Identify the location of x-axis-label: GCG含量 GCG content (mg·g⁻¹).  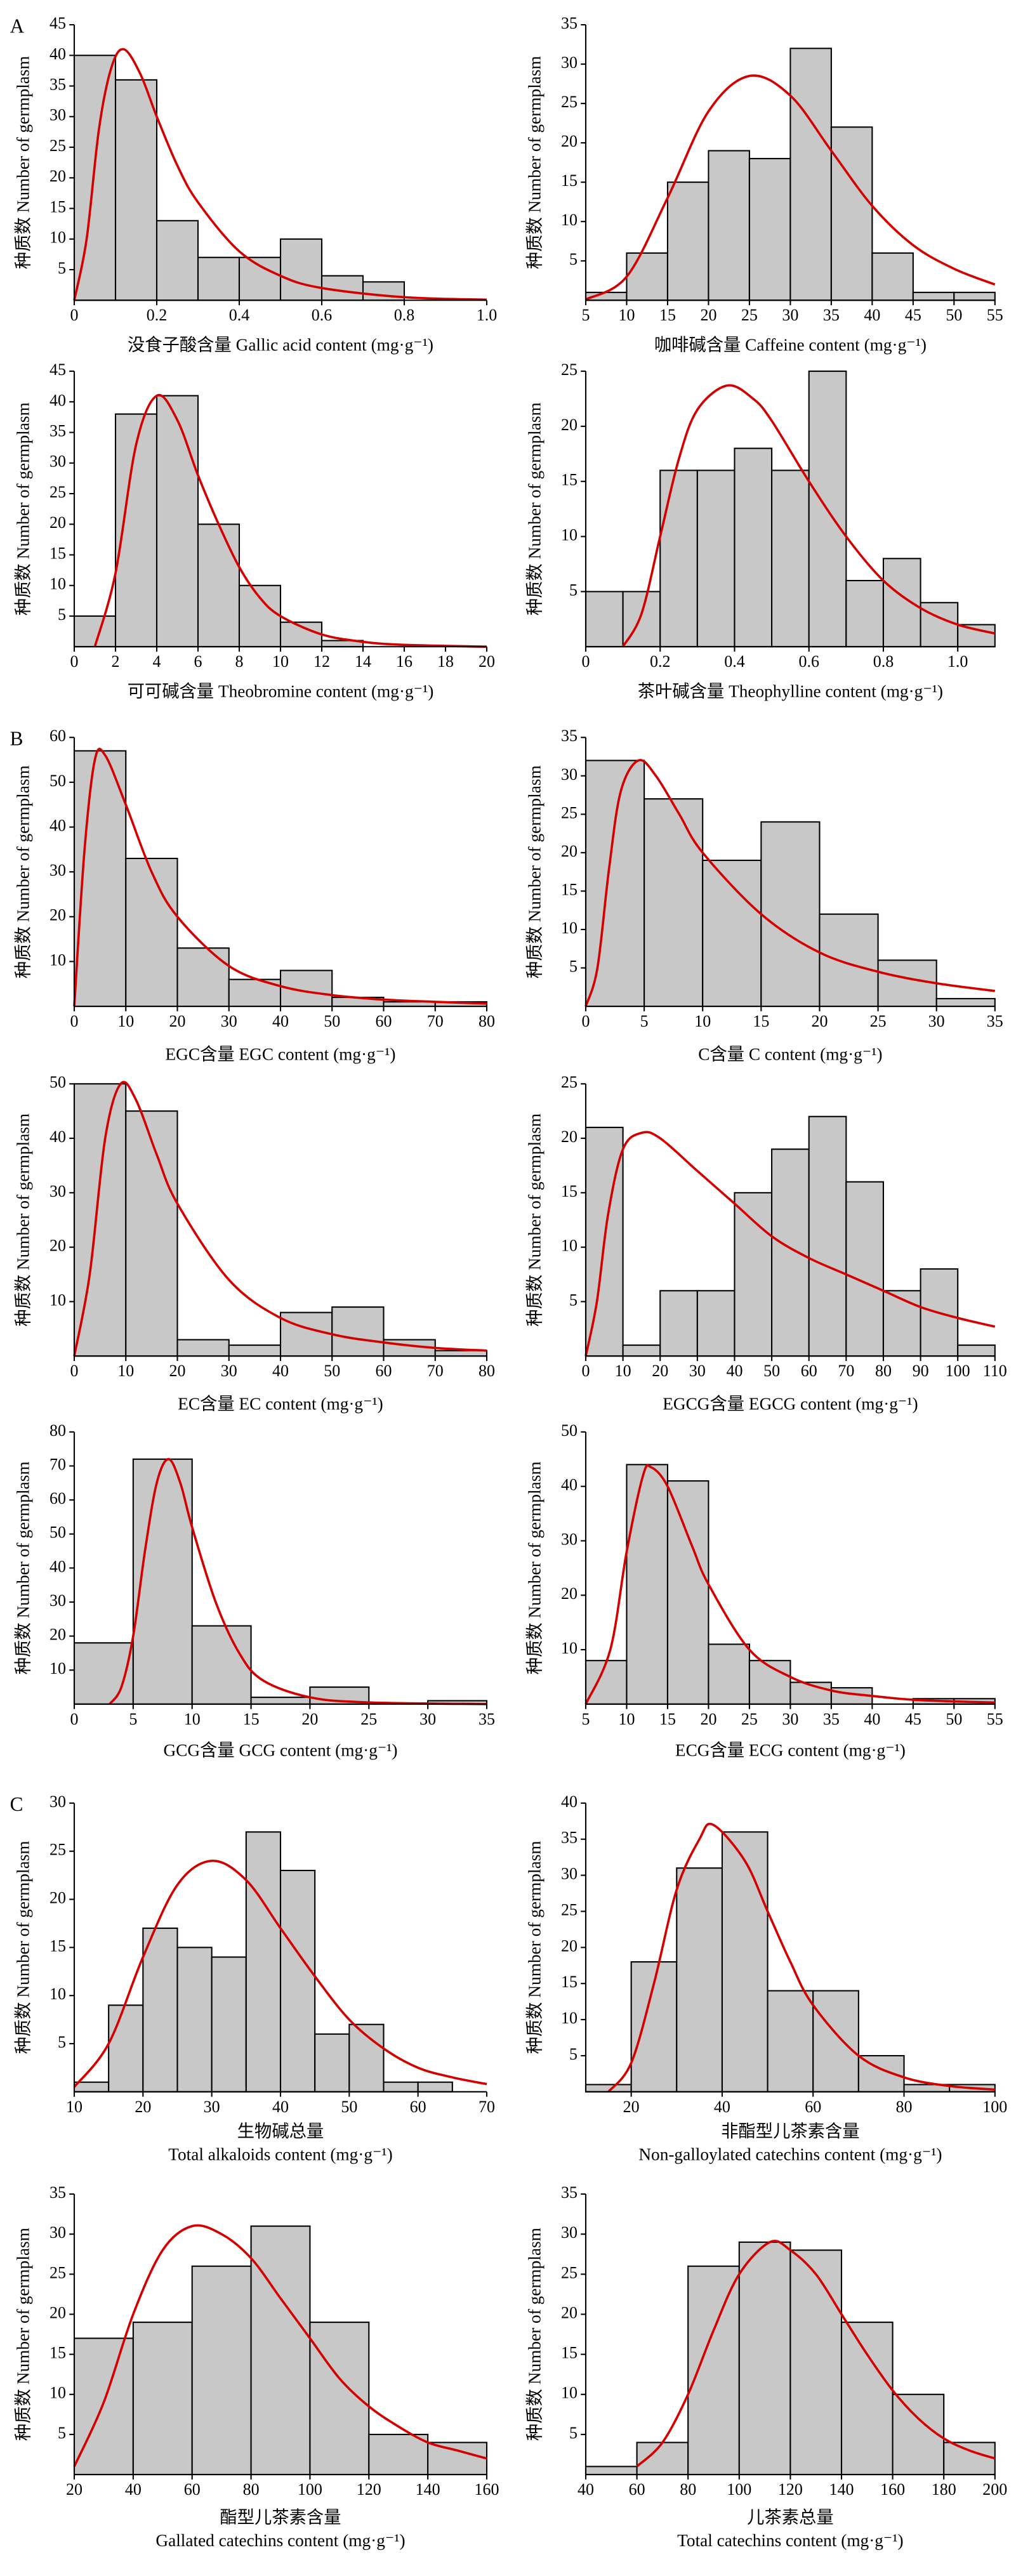
(280, 1750).